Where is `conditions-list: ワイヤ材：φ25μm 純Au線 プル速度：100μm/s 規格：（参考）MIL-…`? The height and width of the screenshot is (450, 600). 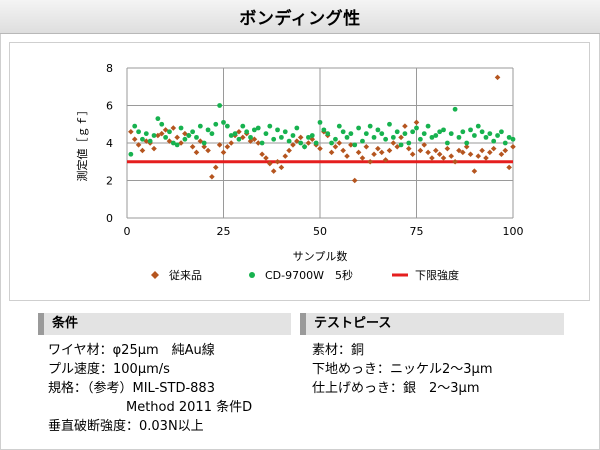
conditions-list: ワイヤ材：φ25μm 純Au線 プル速度：100μm/s 規格：（参考）MIL-… is located at coordinates (150, 388).